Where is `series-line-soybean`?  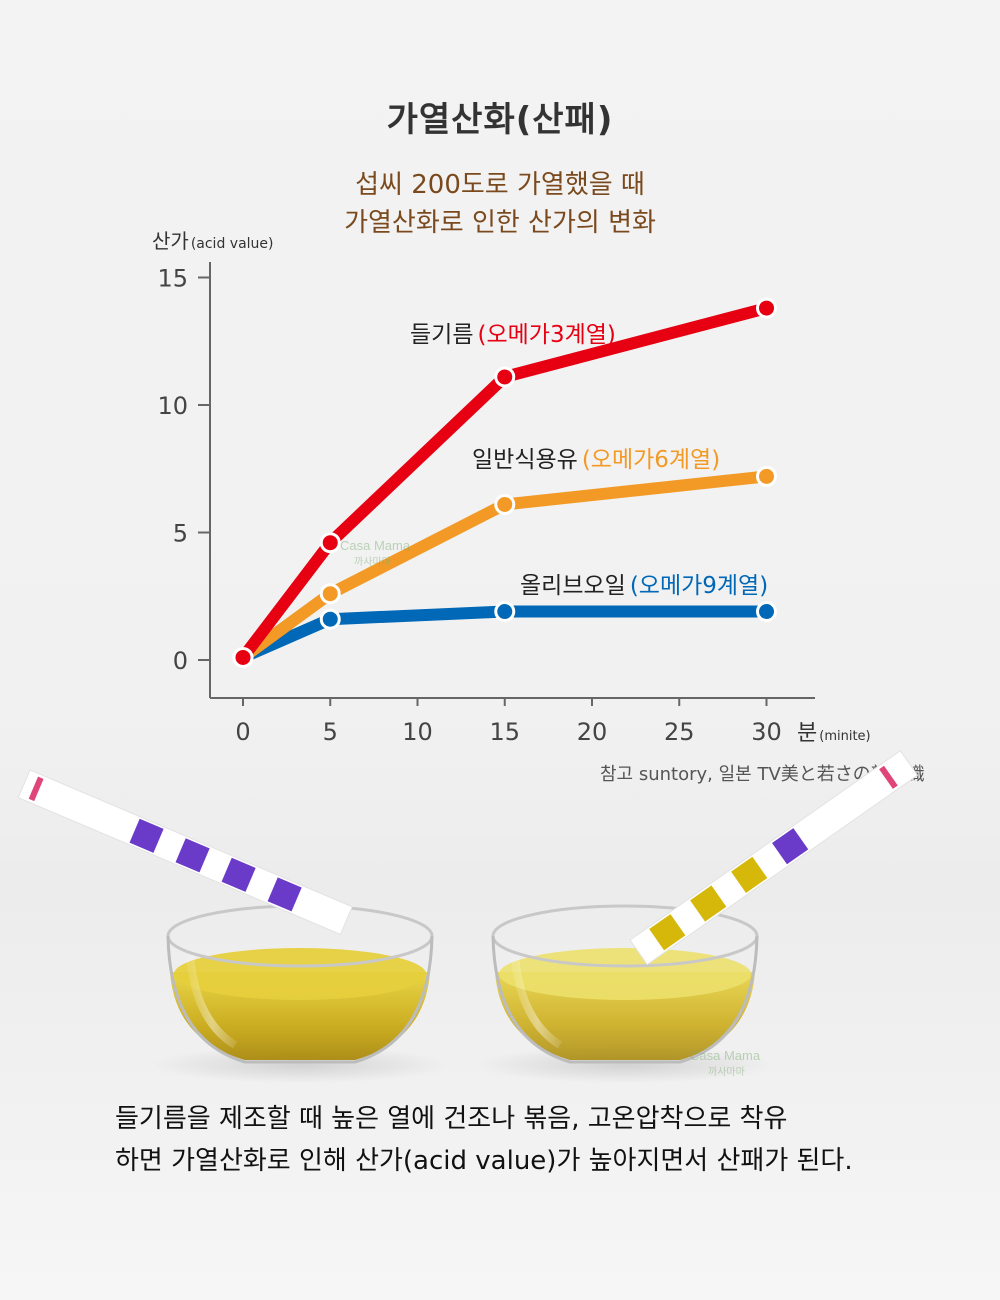 series-line-soybean is located at coordinates (505, 567).